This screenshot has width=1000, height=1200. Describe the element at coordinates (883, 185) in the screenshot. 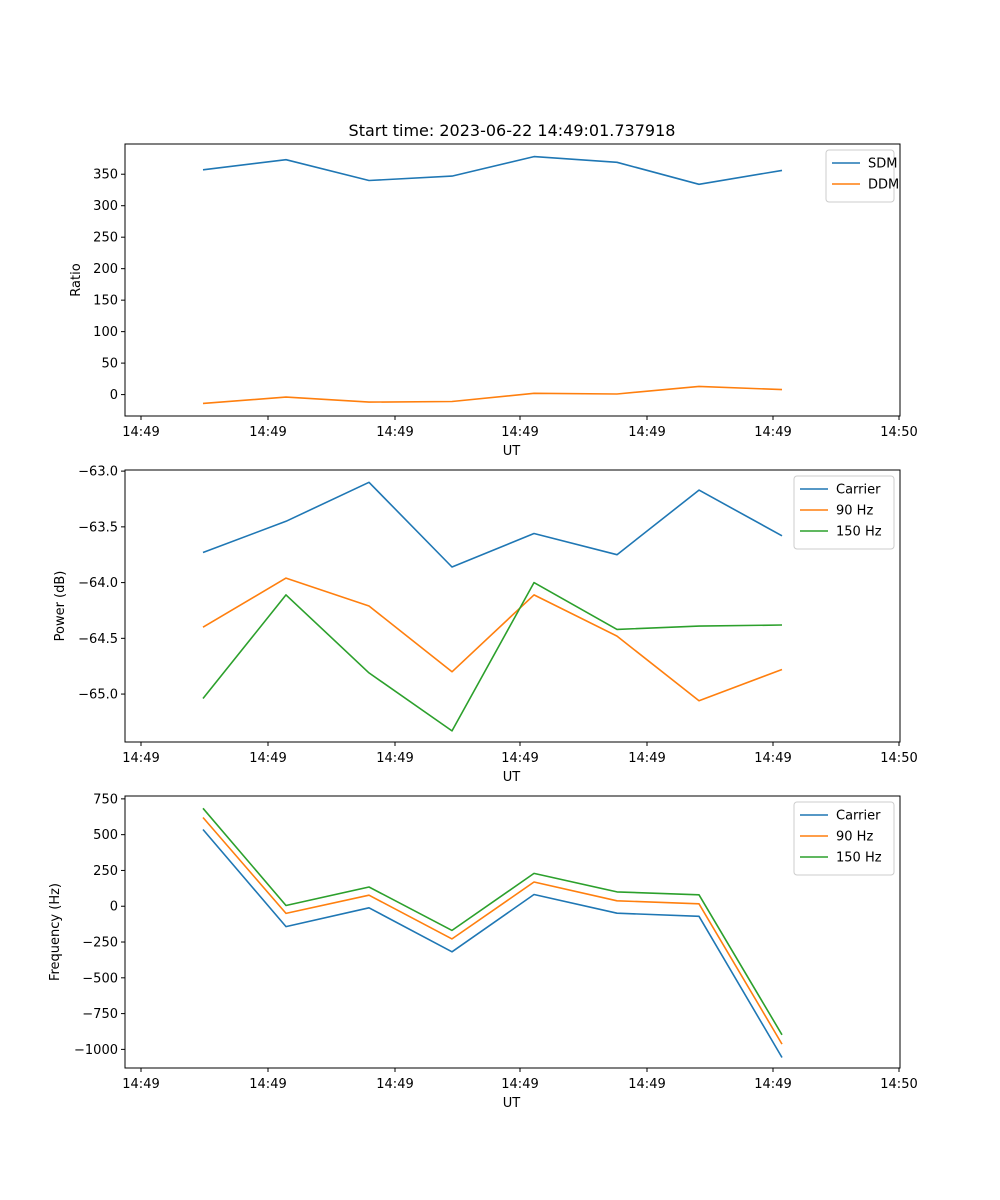

I see `legend-entry: DDM` at that location.